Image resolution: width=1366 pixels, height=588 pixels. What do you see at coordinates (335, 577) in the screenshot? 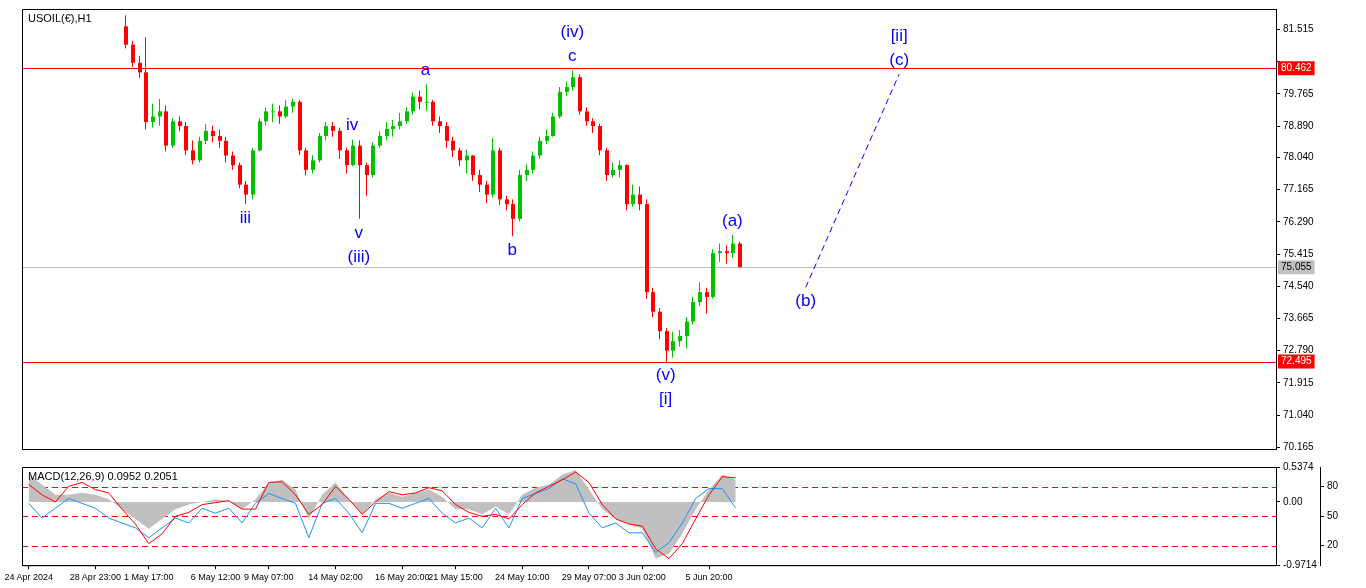
I see `x-tick-label: 14 May 02:00` at bounding box center [335, 577].